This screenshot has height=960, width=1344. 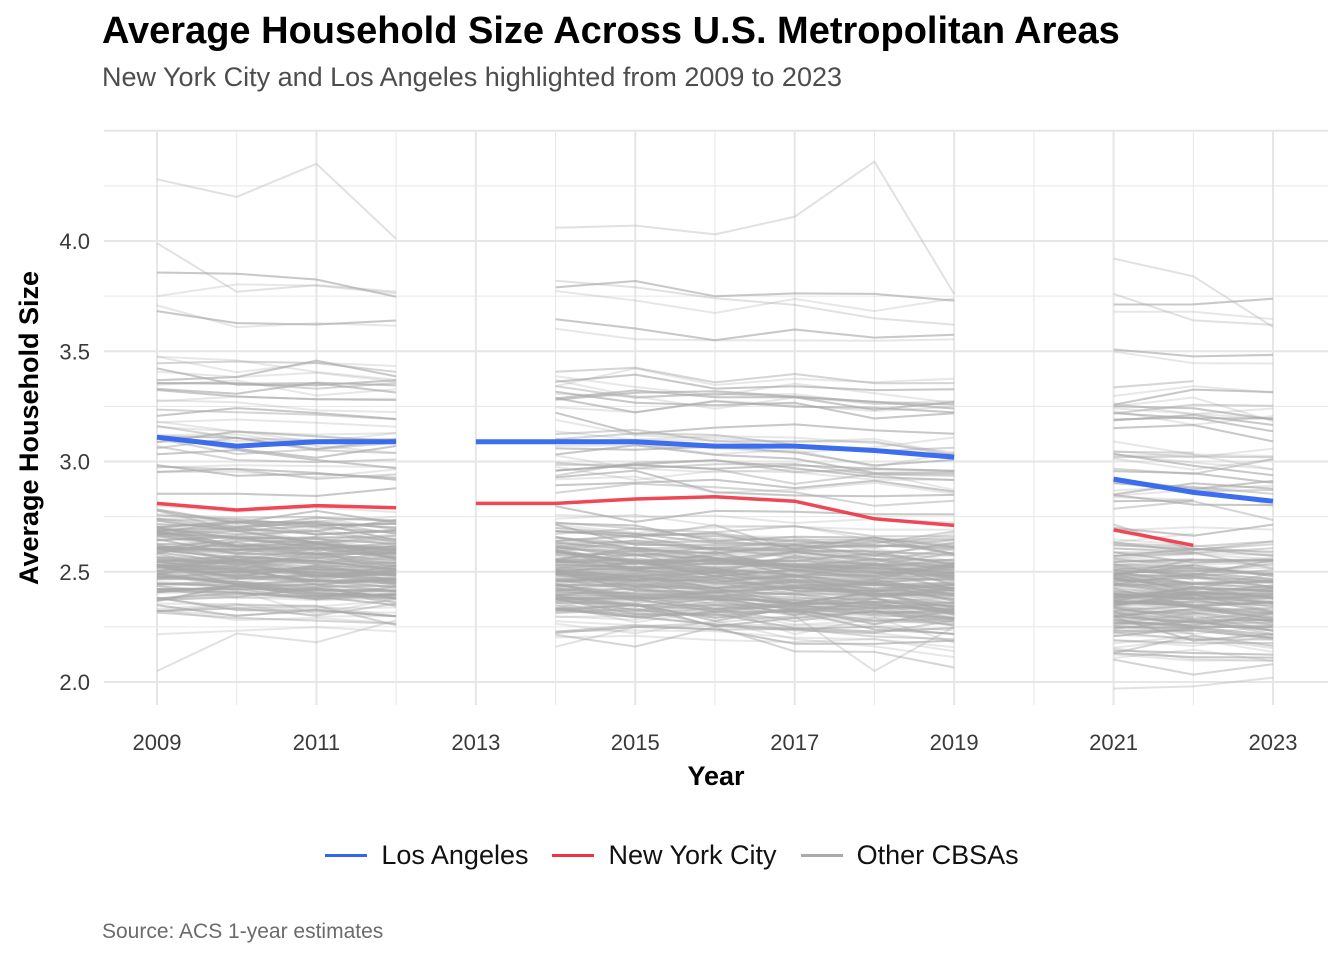 I want to click on x-tick-label: 2019, so click(x=954, y=742).